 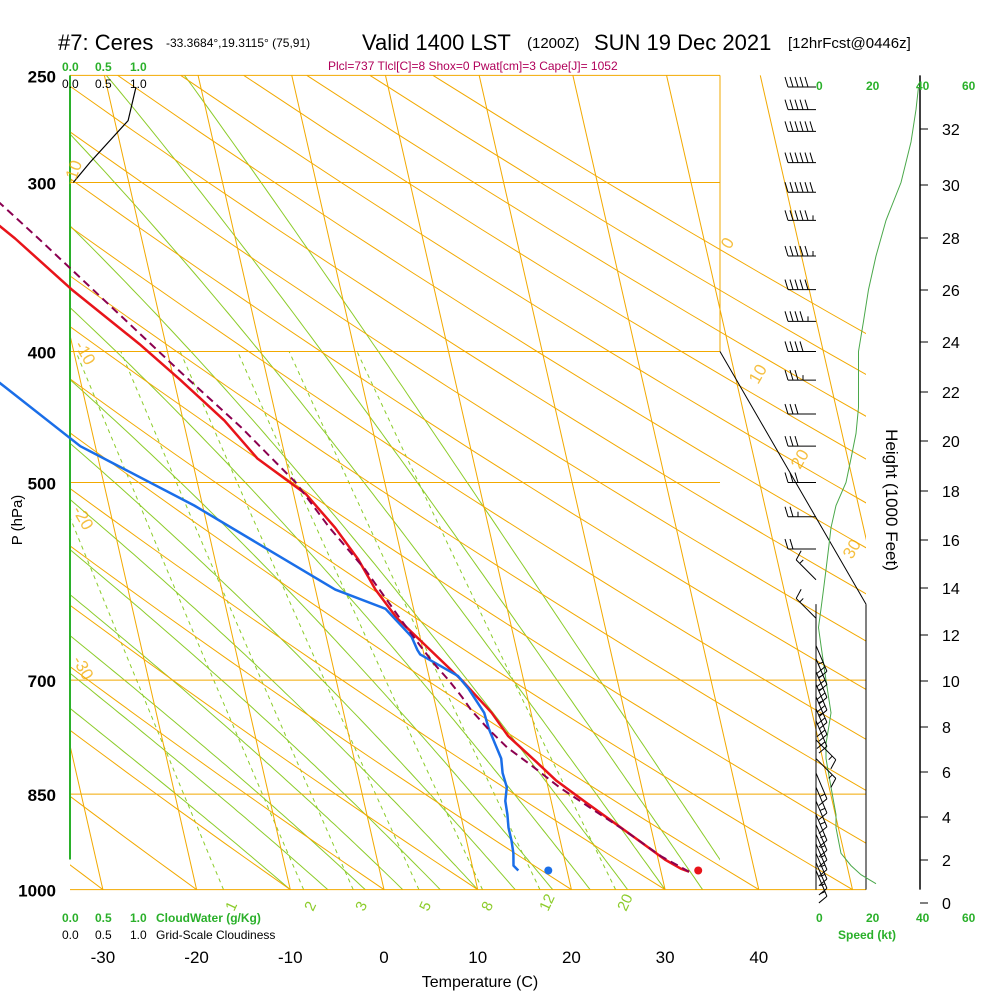 I want to click on height-tick-label: 0, so click(x=946, y=904).